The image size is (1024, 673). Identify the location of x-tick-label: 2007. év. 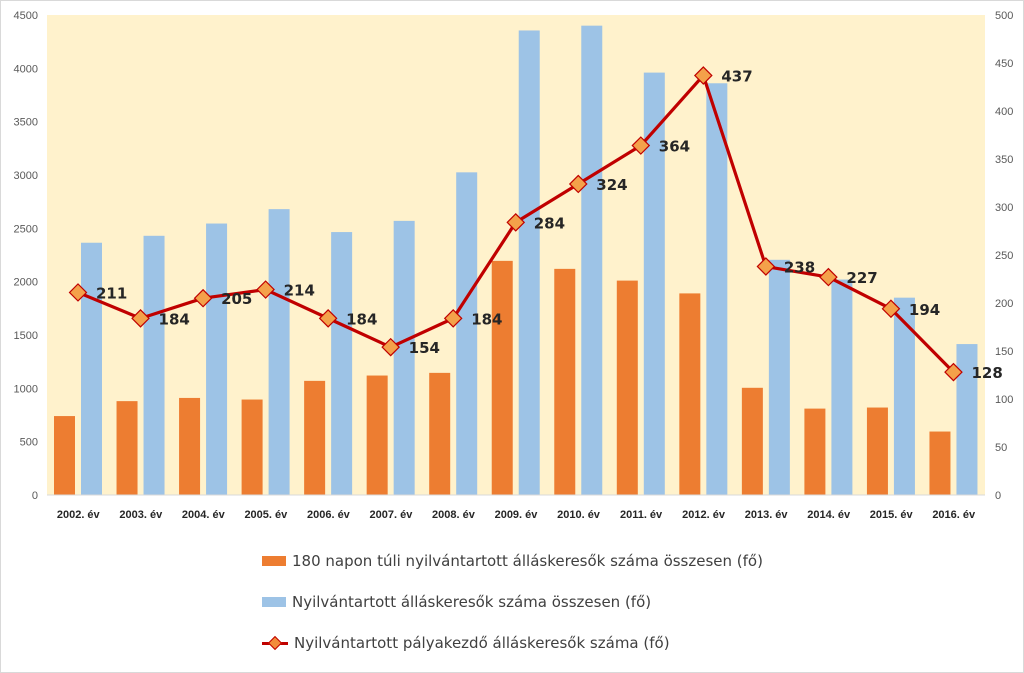
(392, 515).